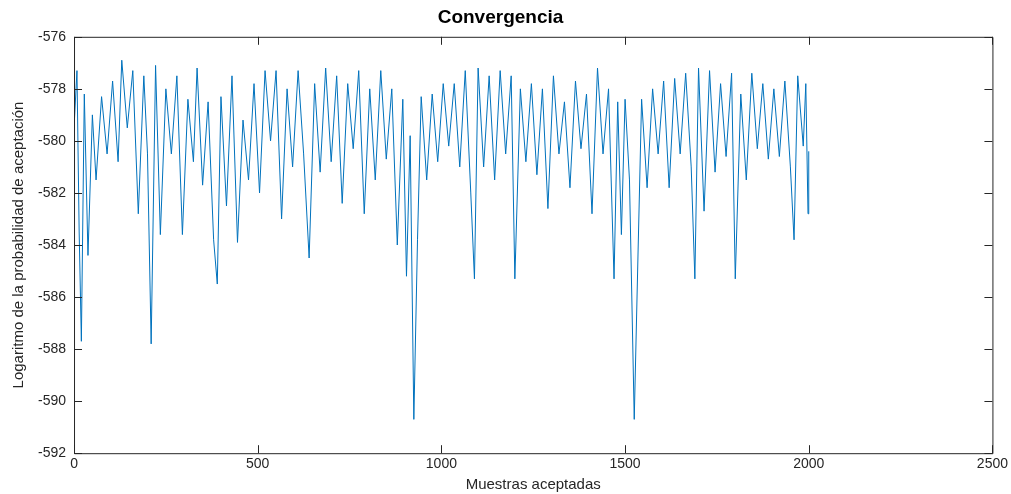 This screenshot has width=1011, height=494. What do you see at coordinates (52, 347) in the screenshot?
I see `y-tick-label: -588` at bounding box center [52, 347].